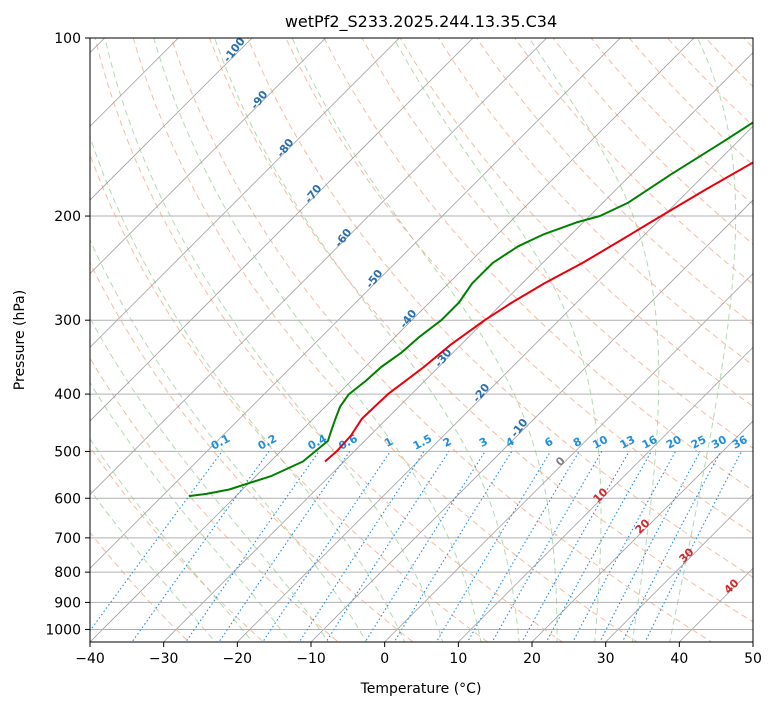  What do you see at coordinates (67, 39) in the screenshot?
I see `y-tick-label: 100` at bounding box center [67, 39].